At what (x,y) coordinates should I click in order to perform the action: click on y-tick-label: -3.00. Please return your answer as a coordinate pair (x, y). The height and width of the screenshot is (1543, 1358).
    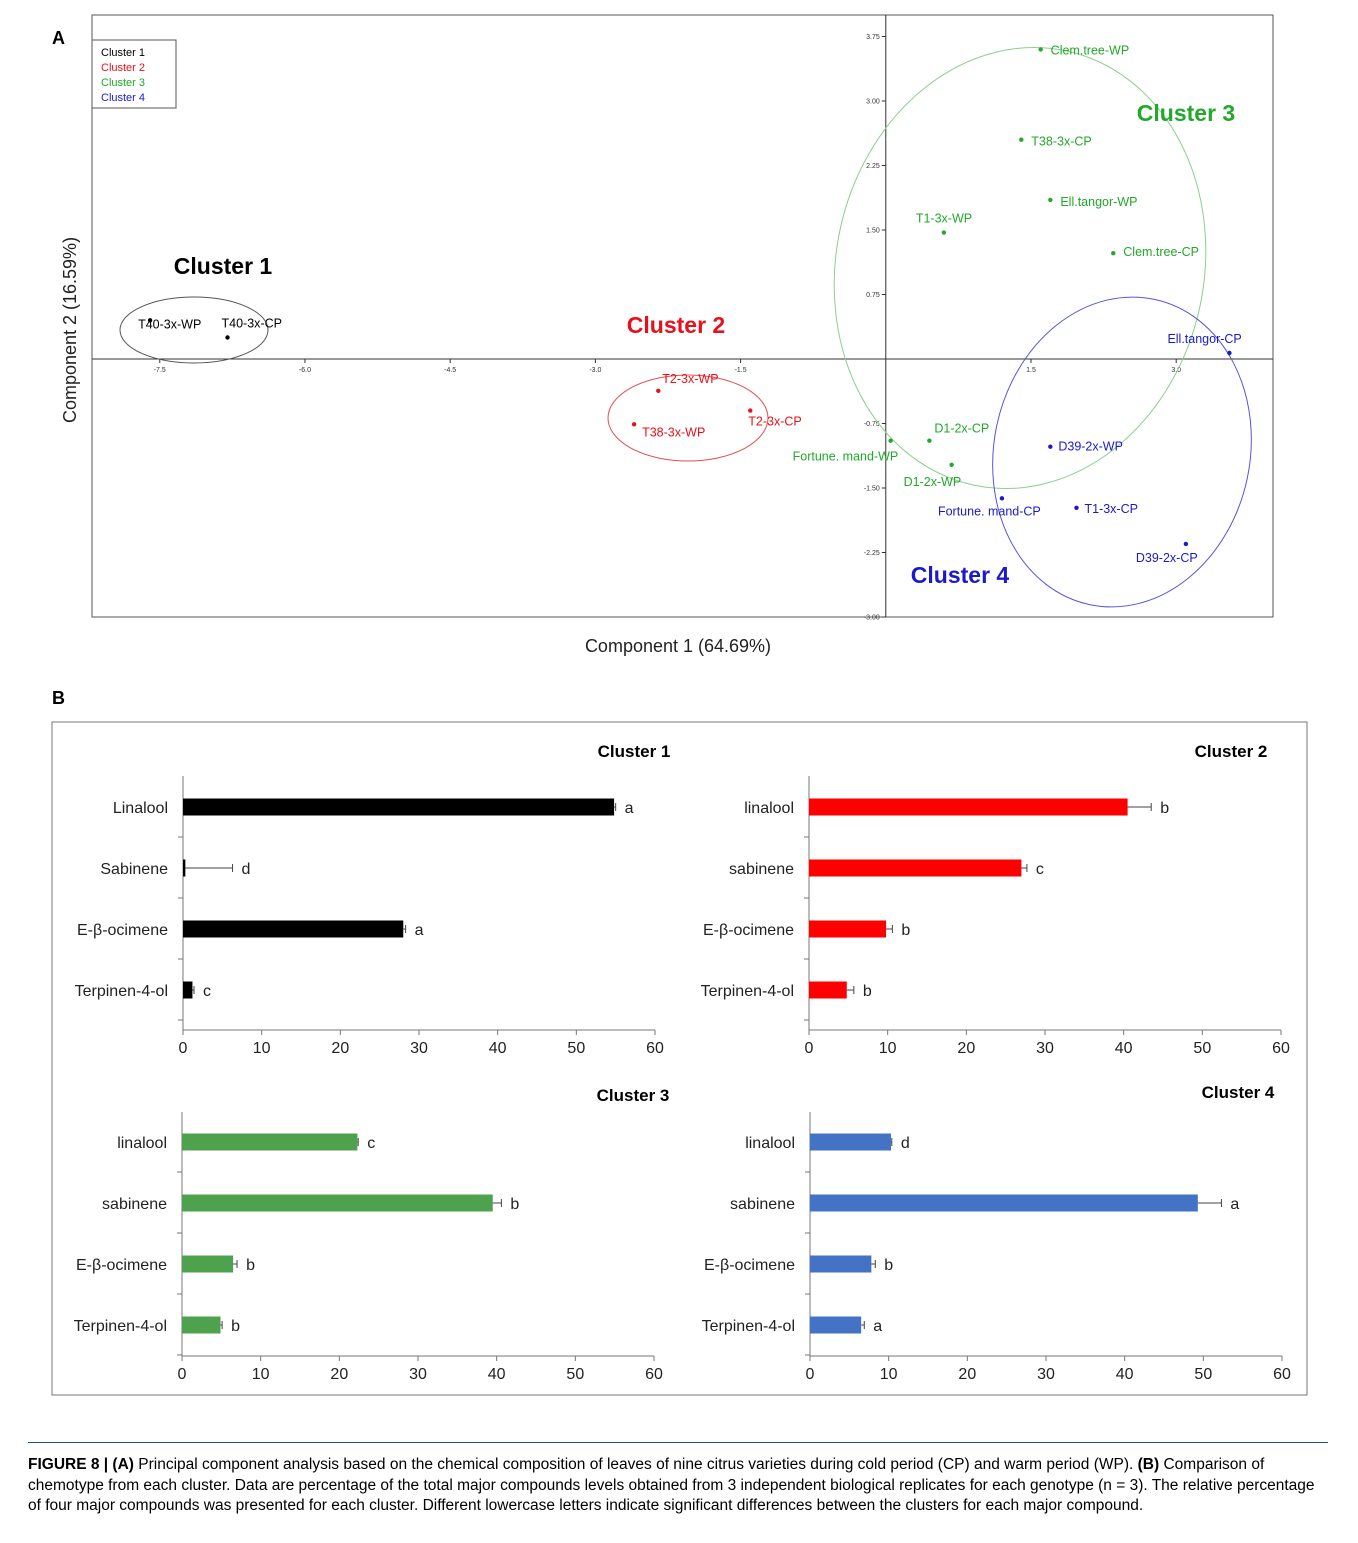
    Looking at the image, I should click on (872, 618).